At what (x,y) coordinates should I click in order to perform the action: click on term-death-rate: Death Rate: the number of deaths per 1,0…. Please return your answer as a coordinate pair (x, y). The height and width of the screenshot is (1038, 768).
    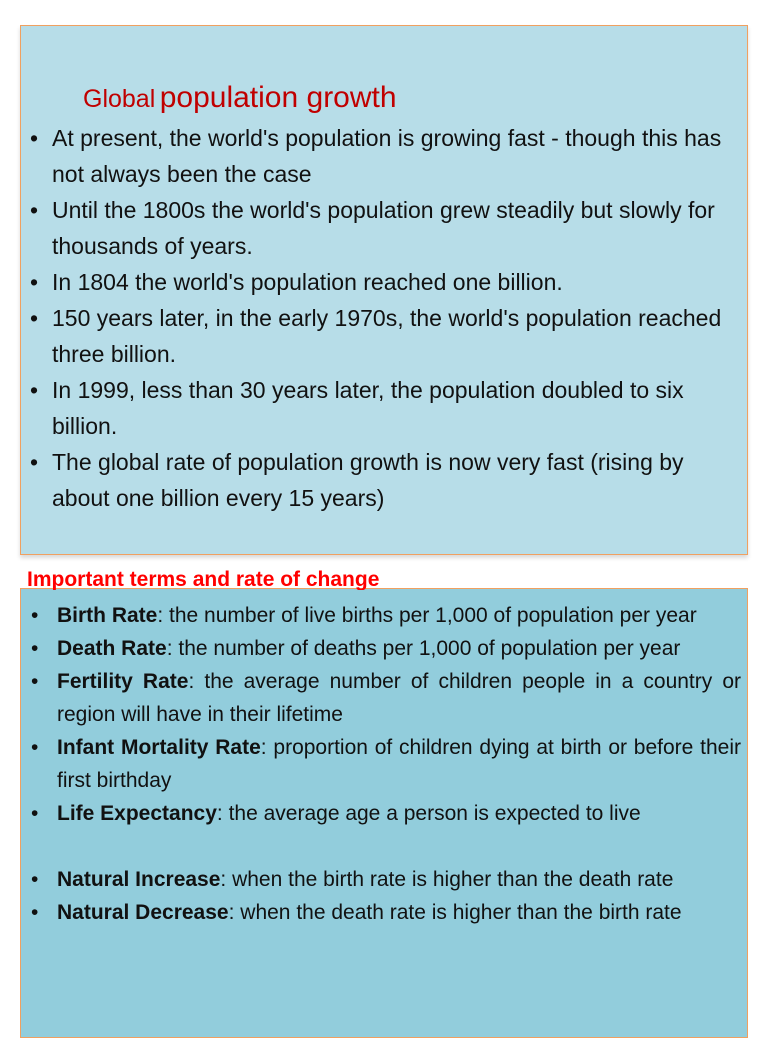
    Looking at the image, I should click on (385, 648).